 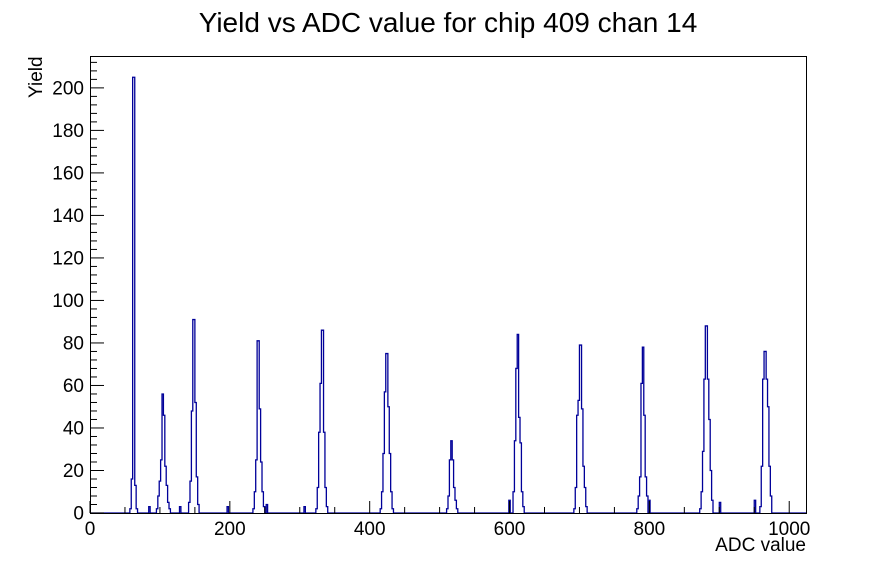 What do you see at coordinates (448, 22) in the screenshot?
I see `chart-title: Yield vs ADC value for chip 409 chan 14` at bounding box center [448, 22].